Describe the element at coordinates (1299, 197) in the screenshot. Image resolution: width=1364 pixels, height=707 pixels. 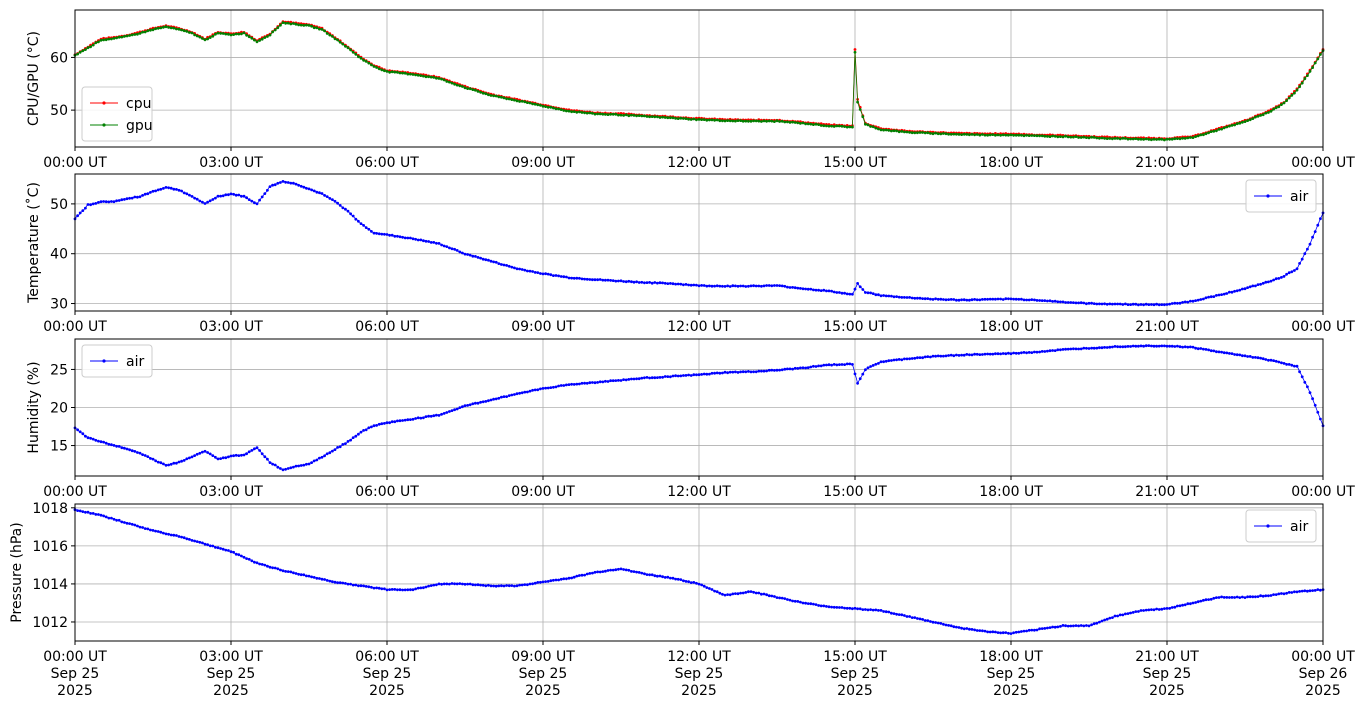
I see `legend-label-air: air` at that location.